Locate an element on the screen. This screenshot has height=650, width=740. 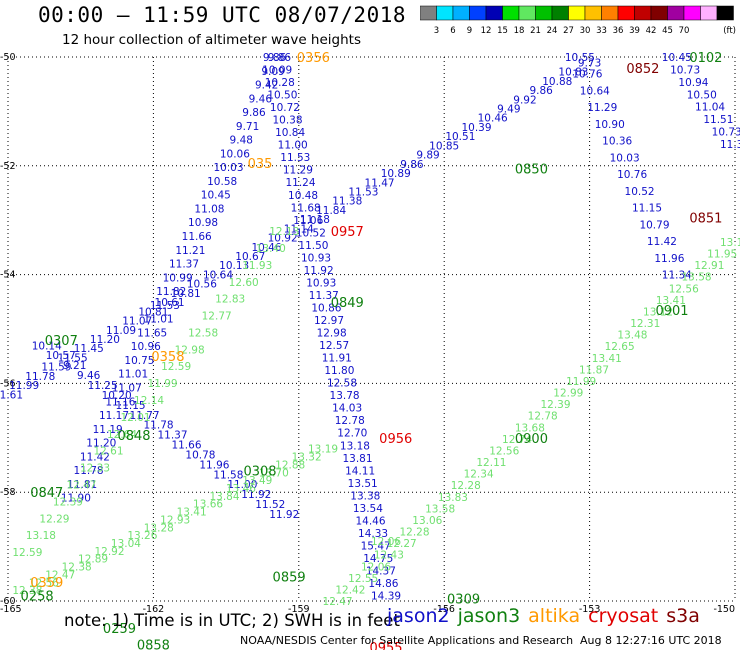
wave-height-label: 13.18 is located at coordinates (730, 243).